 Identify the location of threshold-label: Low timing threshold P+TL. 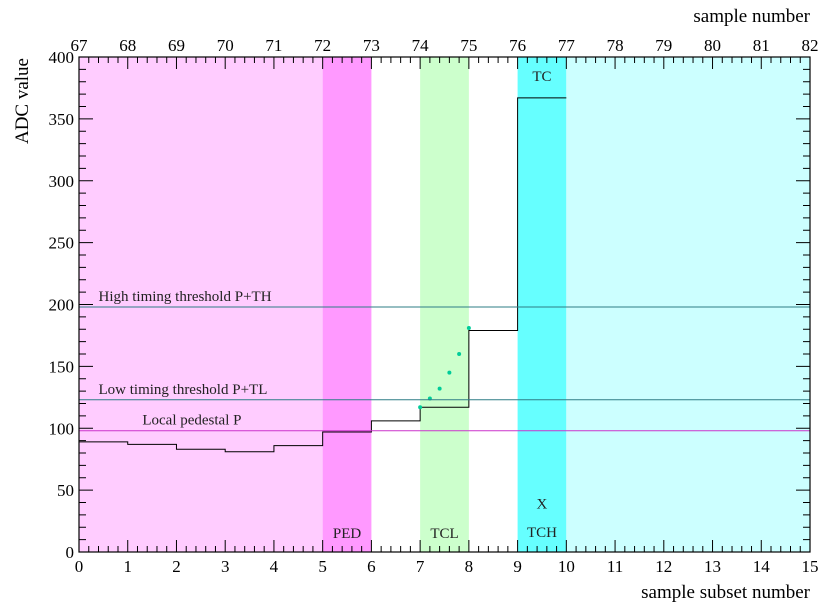
(182, 390).